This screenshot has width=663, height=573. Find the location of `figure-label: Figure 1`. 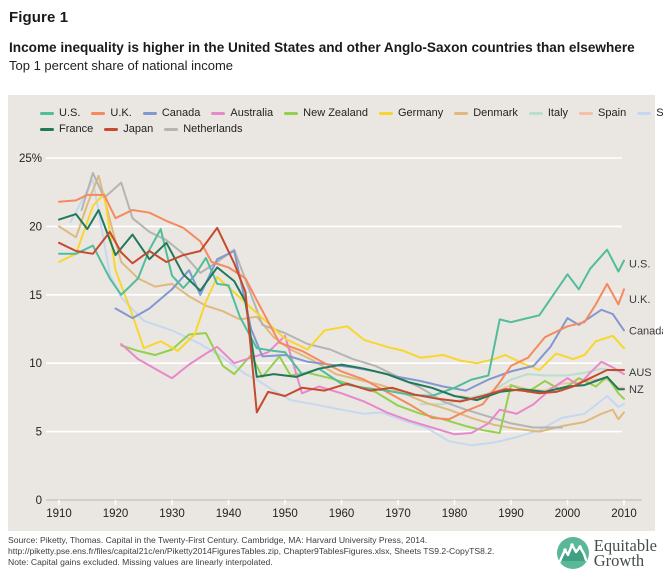

figure-label: Figure 1 is located at coordinates (39, 17).